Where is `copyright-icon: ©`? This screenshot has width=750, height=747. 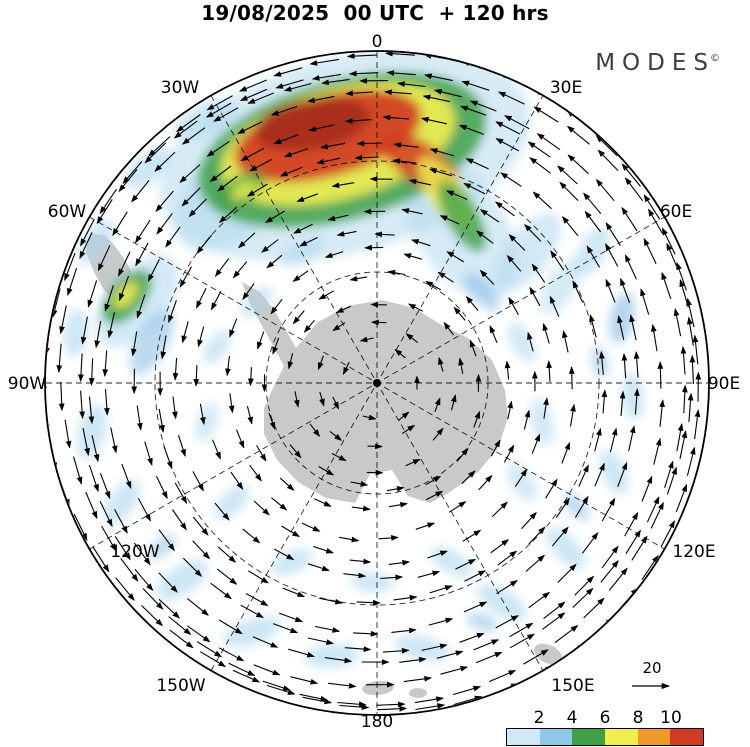 copyright-icon: © is located at coordinates (715, 58).